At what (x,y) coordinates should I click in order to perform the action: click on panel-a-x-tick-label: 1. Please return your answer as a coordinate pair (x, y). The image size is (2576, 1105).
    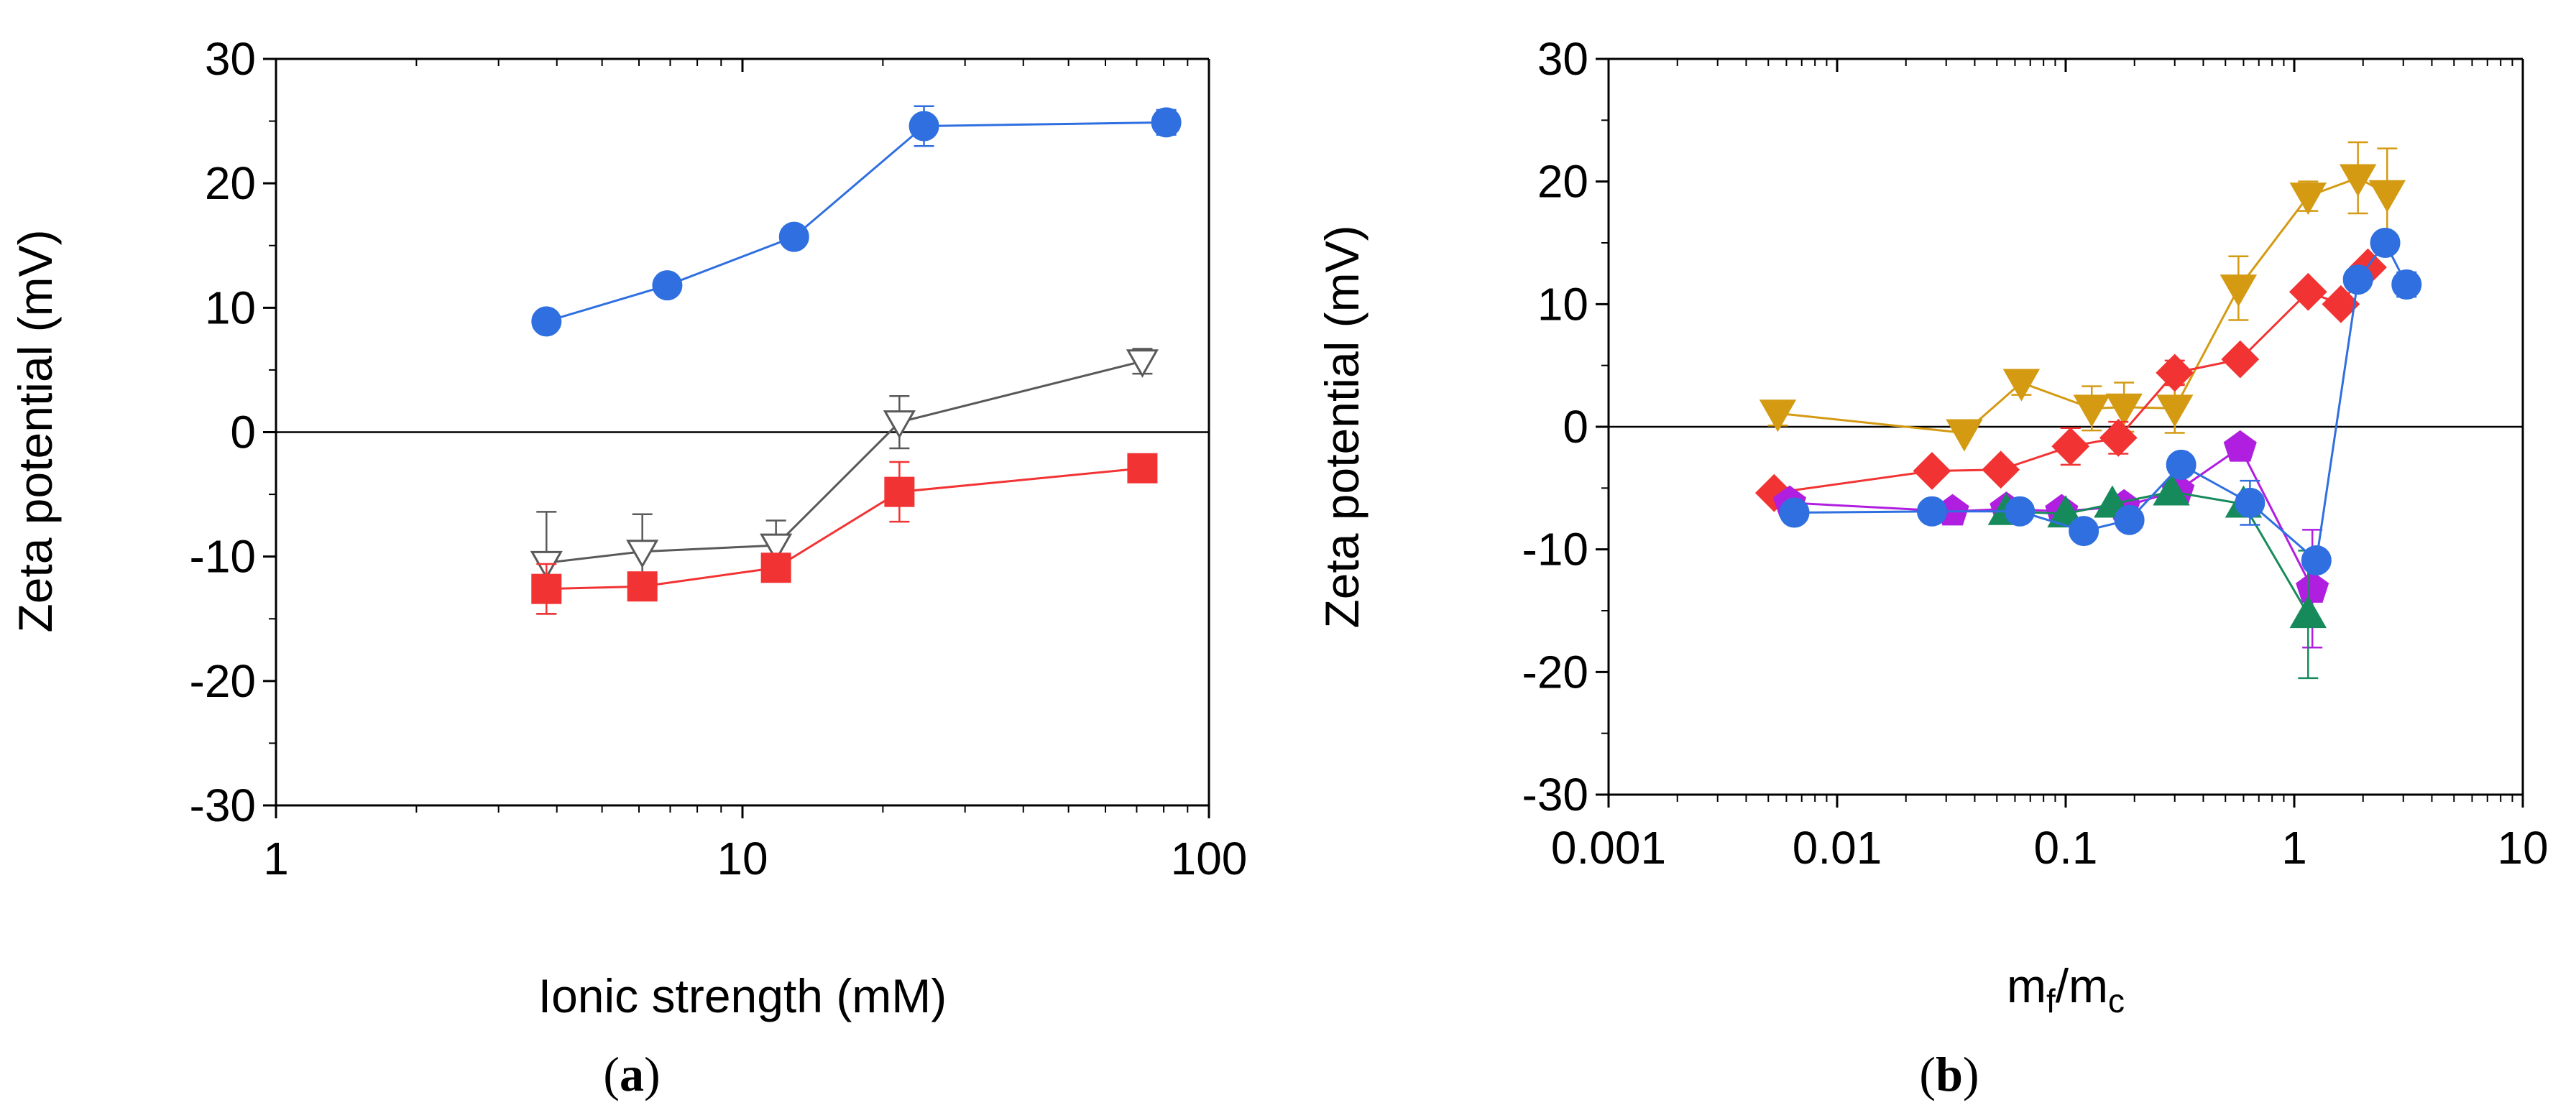
    Looking at the image, I should click on (276, 858).